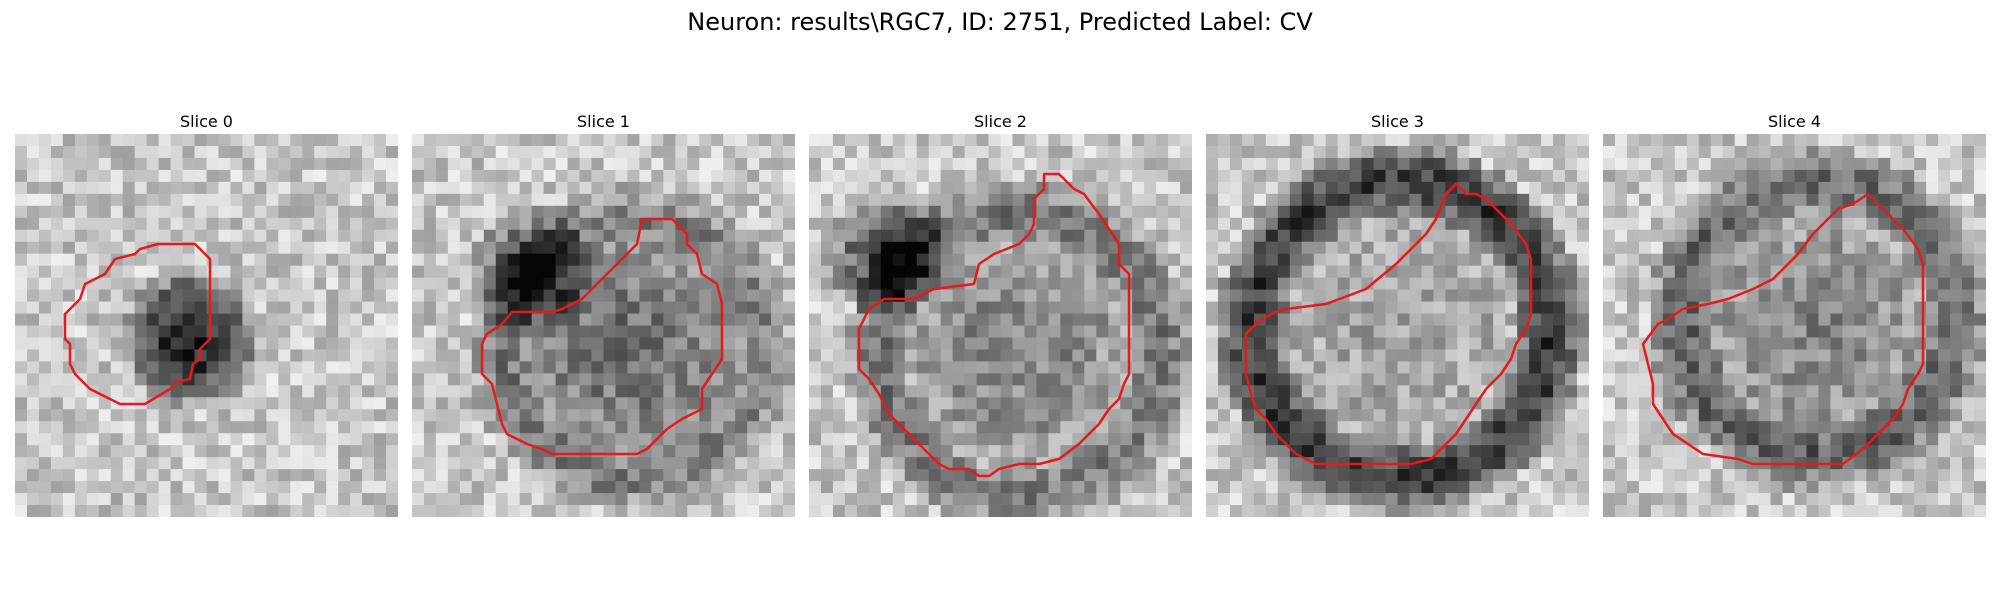 The image size is (2000, 600). What do you see at coordinates (206, 121) in the screenshot?
I see `slice-title-0: Slice 0` at bounding box center [206, 121].